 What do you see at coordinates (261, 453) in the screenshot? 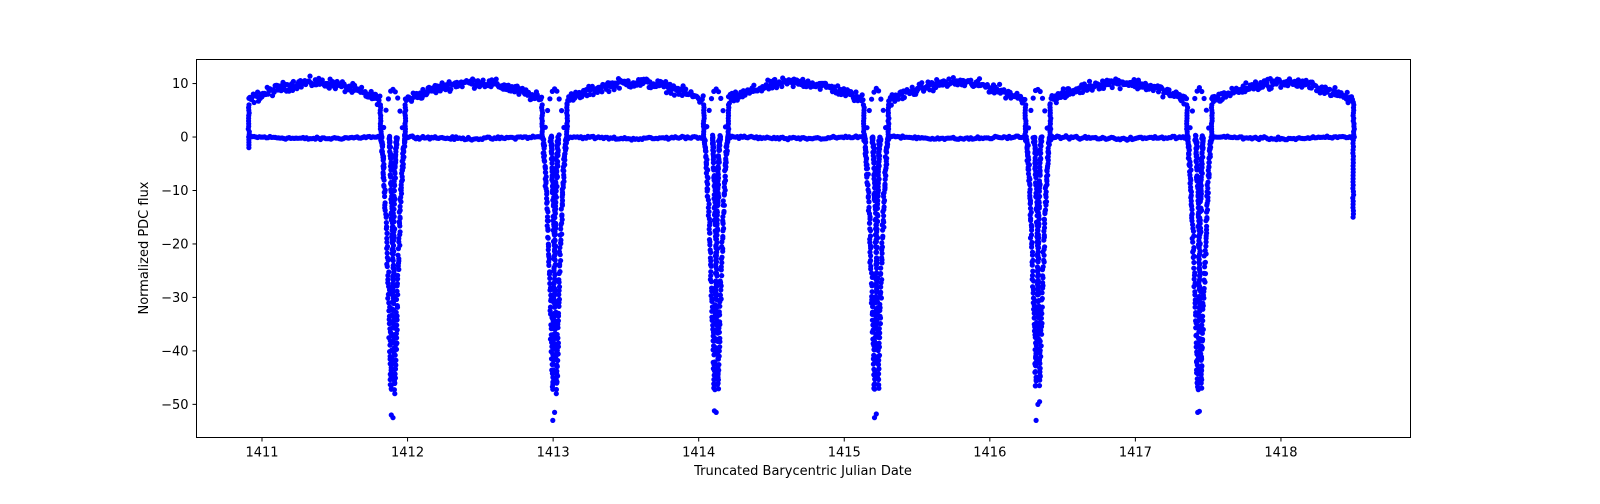
I see `x-tick-label: 1411` at bounding box center [261, 453].